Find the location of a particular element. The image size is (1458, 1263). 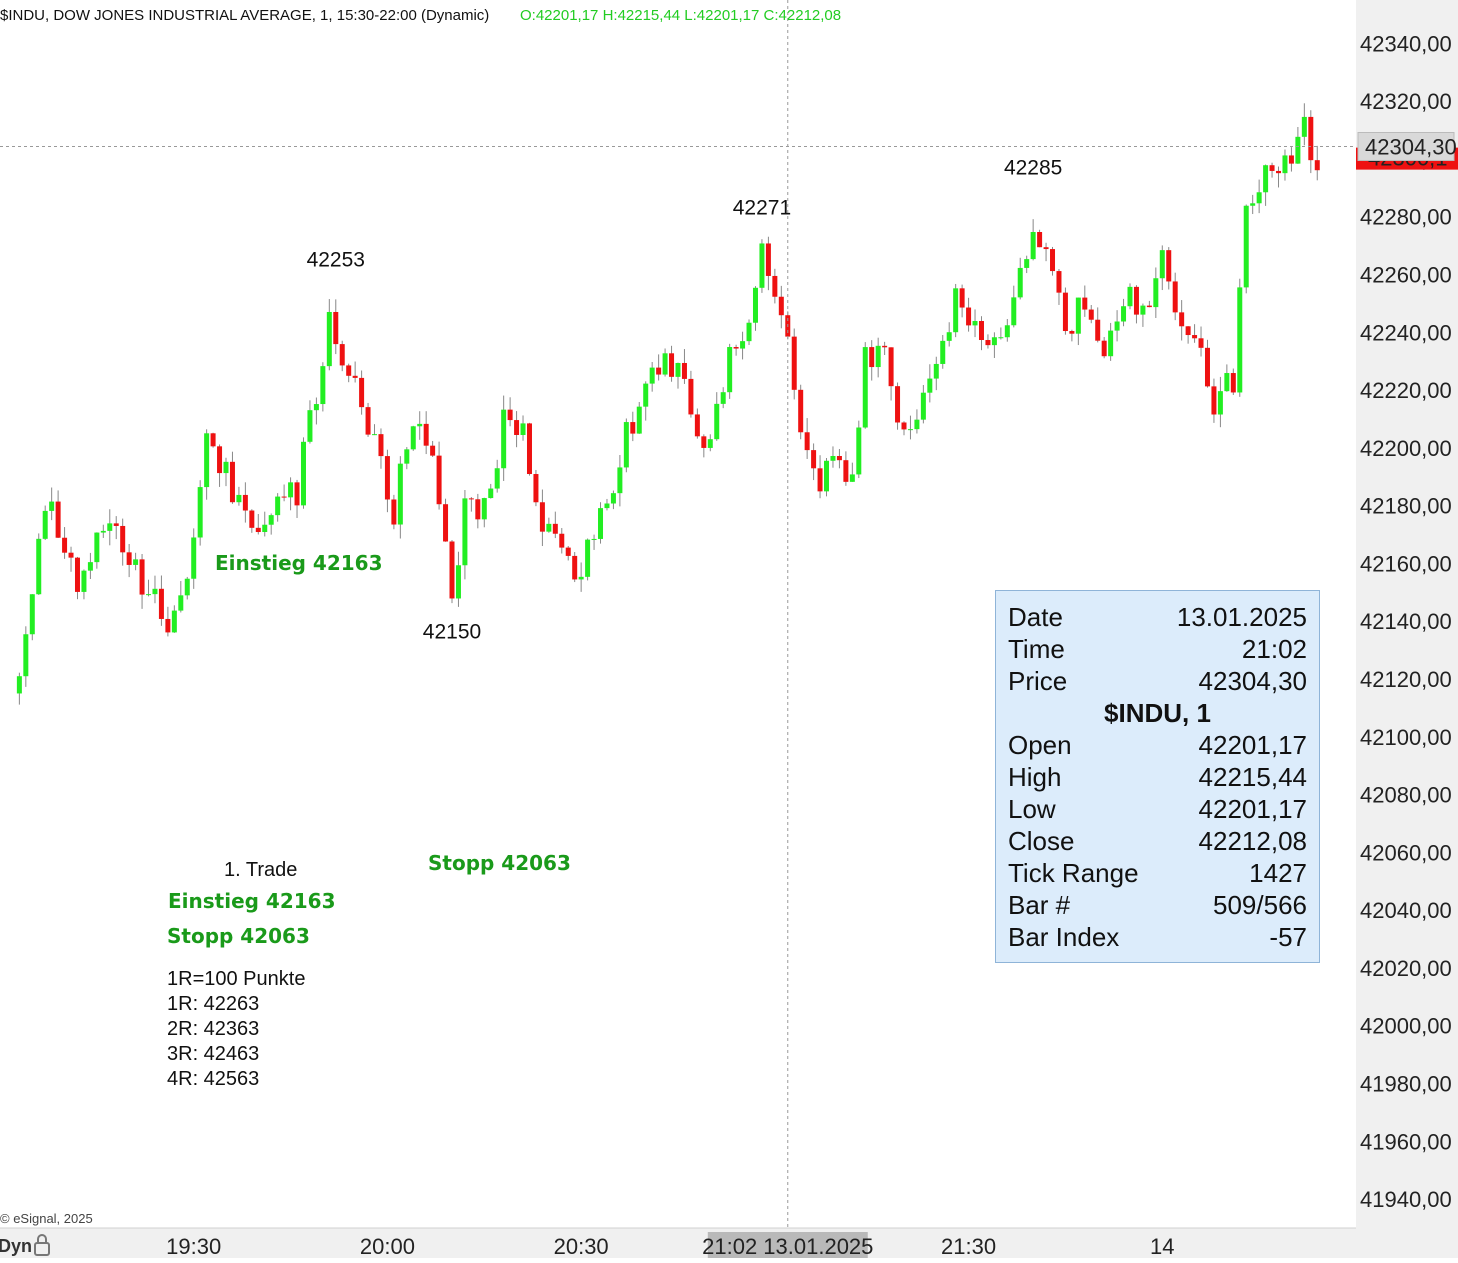

info-label: Open is located at coordinates (1040, 745).